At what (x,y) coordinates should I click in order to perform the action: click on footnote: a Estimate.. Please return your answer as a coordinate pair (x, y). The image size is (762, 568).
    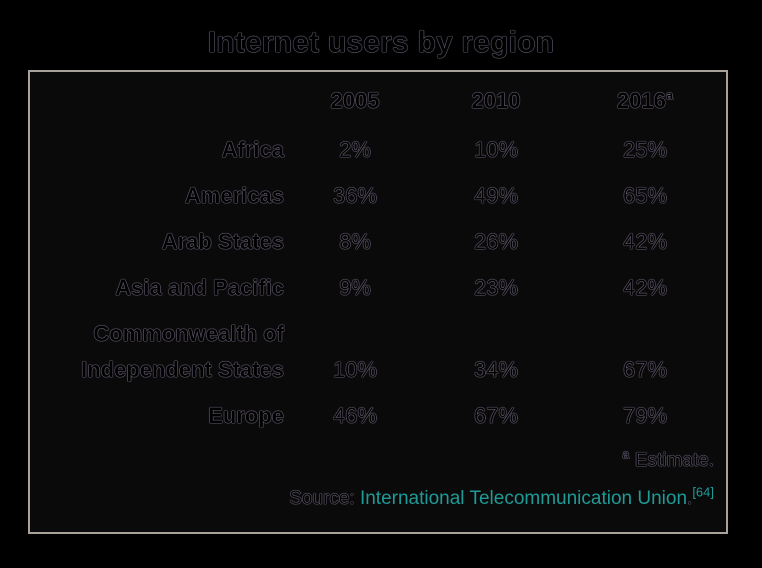
    Looking at the image, I should click on (668, 459).